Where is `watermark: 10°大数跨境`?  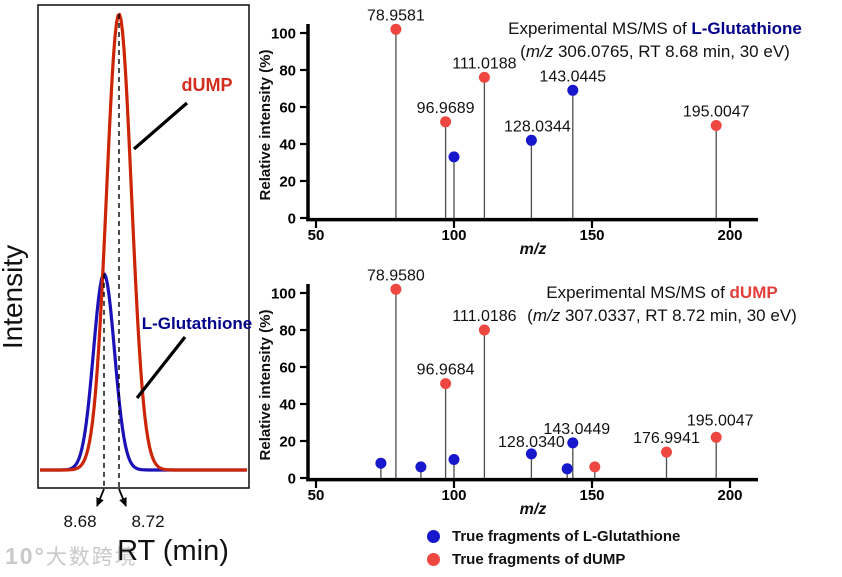
watermark: 10°大数跨境 is located at coordinates (71, 556).